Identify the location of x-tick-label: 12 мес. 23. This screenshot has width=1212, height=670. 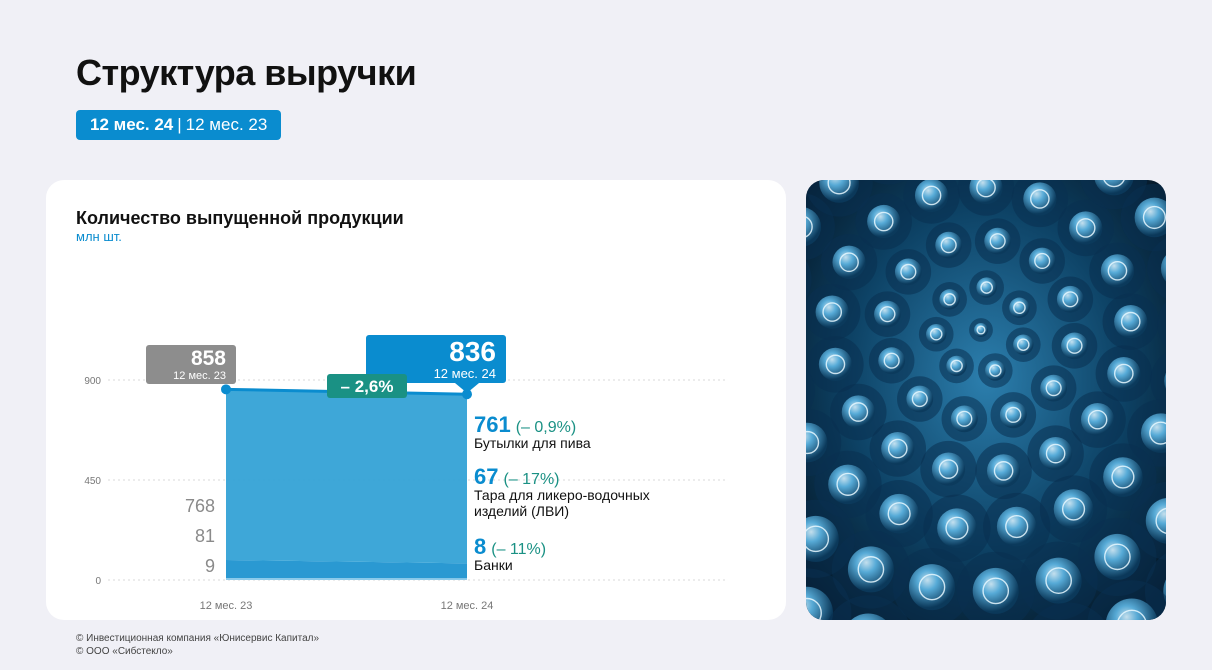
(226, 606).